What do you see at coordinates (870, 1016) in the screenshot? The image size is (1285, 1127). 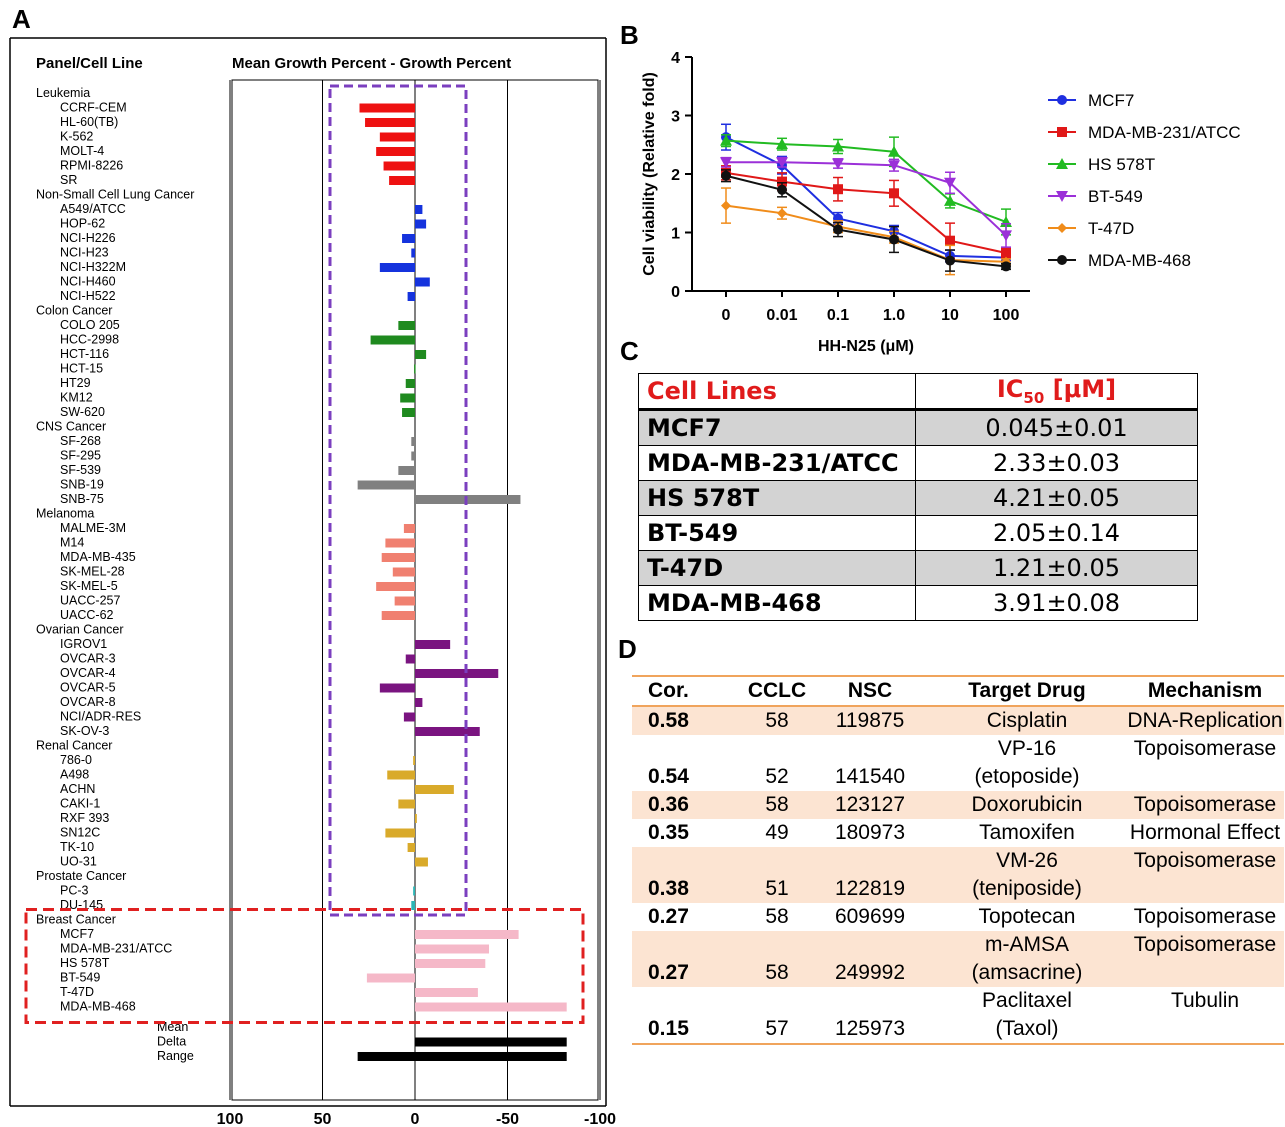 I see `nsc-value: 125973` at bounding box center [870, 1016].